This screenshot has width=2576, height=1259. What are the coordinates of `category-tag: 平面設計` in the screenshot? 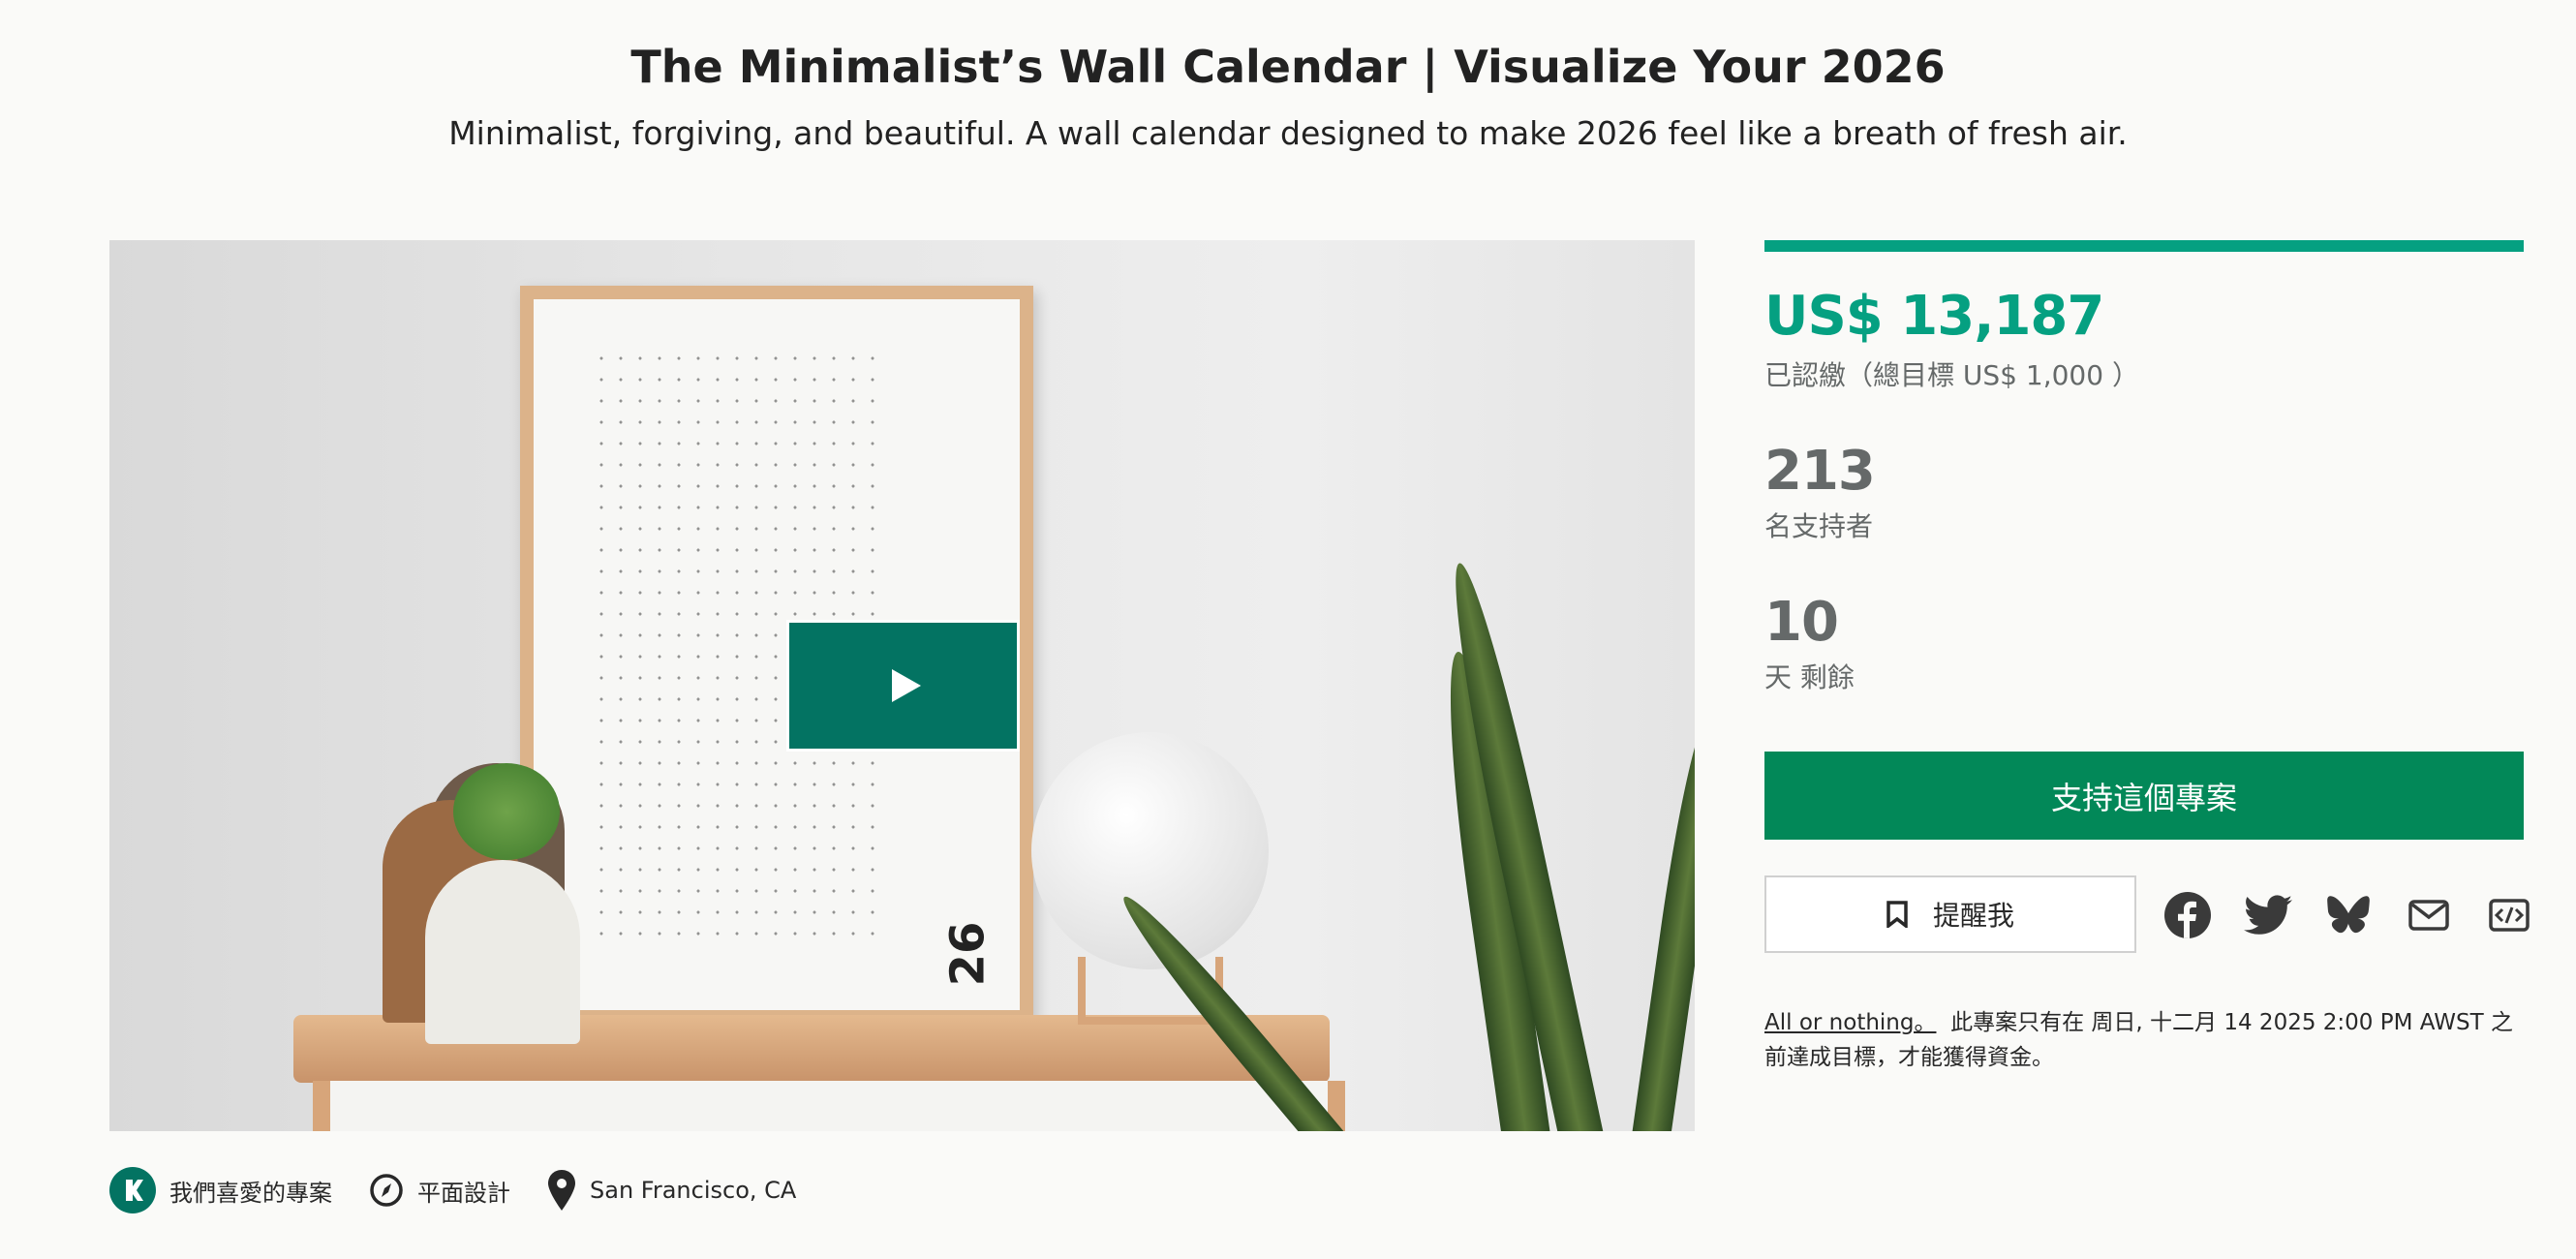 It's located at (439, 1190).